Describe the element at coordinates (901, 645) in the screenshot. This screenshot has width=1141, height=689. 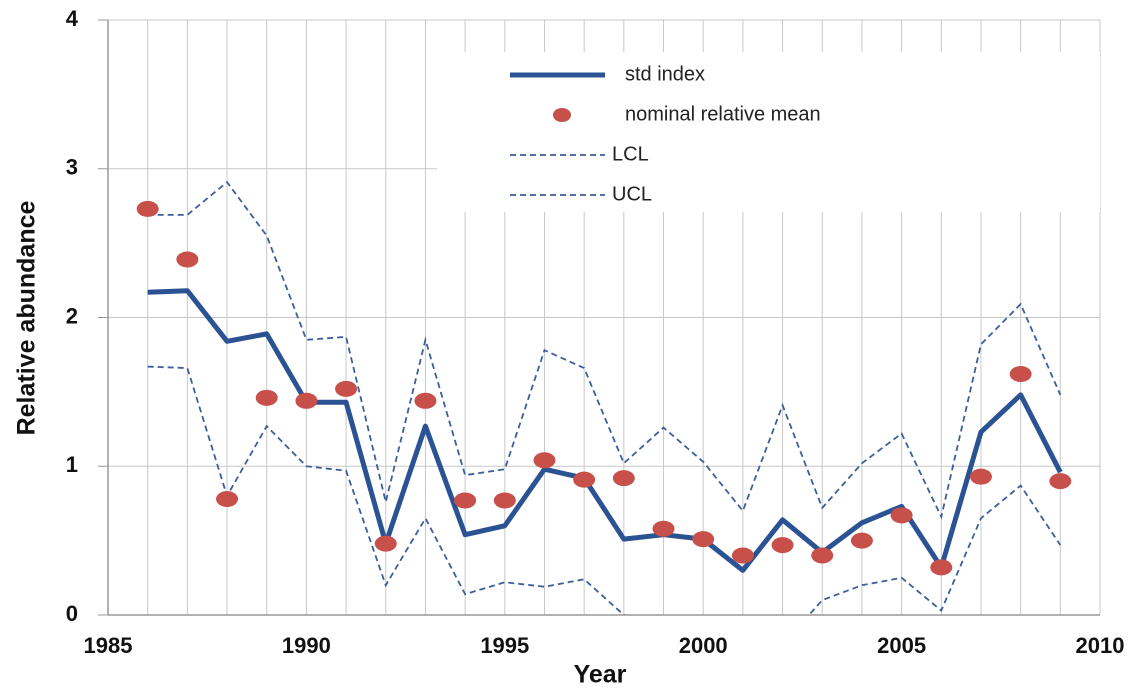
I see `x-tick-label: 2005` at that location.